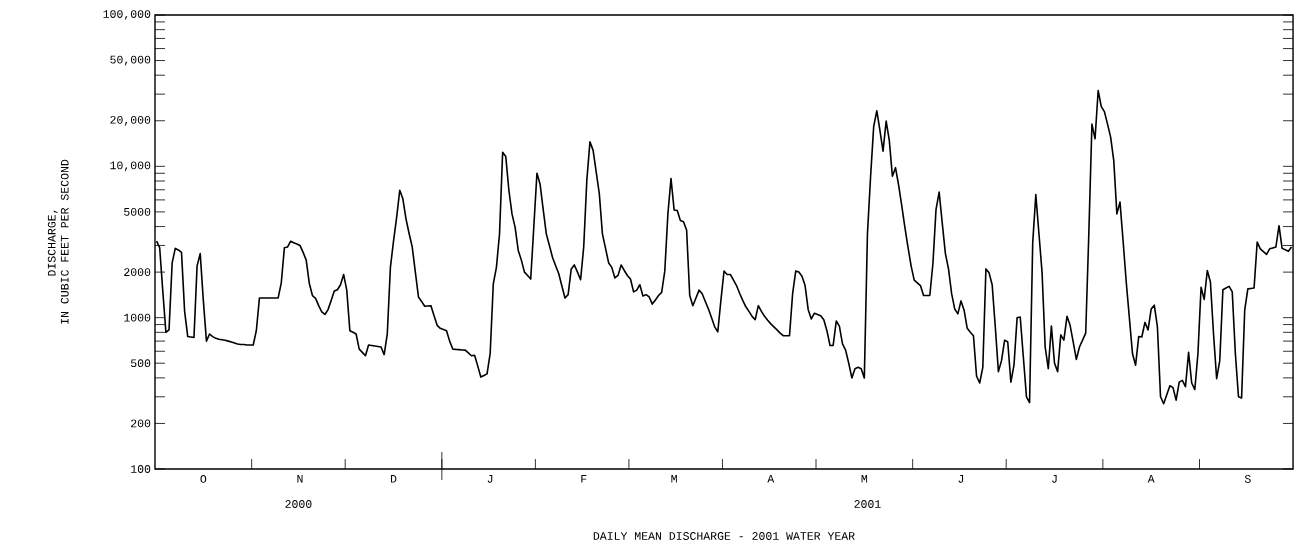 This screenshot has width=1296, height=548. I want to click on x-tick-label: D, so click(393, 479).